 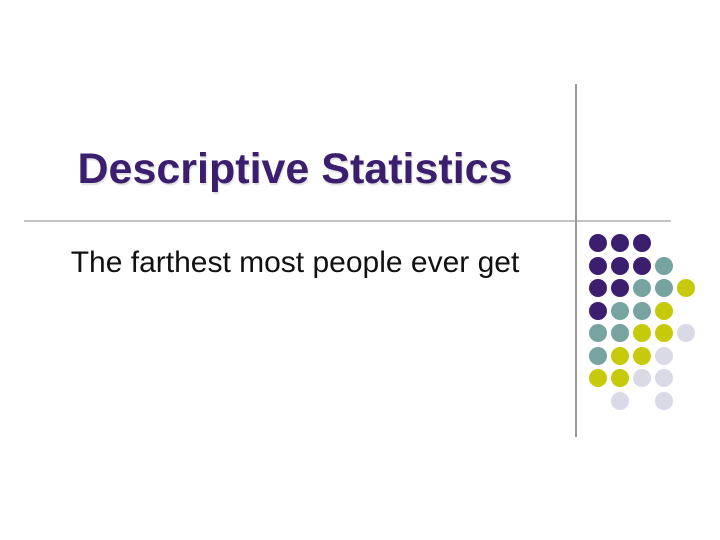 What do you see at coordinates (576, 260) in the screenshot?
I see `vertical-divider-line` at bounding box center [576, 260].